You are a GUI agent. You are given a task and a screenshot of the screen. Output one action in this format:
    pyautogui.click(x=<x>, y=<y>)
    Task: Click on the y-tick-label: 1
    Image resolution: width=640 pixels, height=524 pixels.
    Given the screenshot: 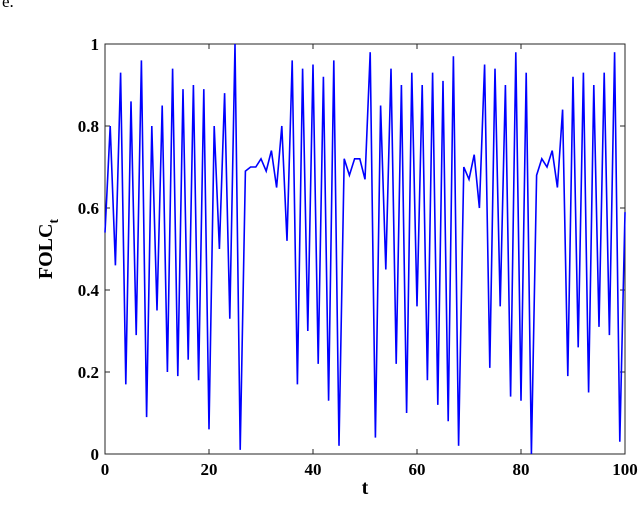 What is the action you would take?
    pyautogui.click(x=95, y=44)
    